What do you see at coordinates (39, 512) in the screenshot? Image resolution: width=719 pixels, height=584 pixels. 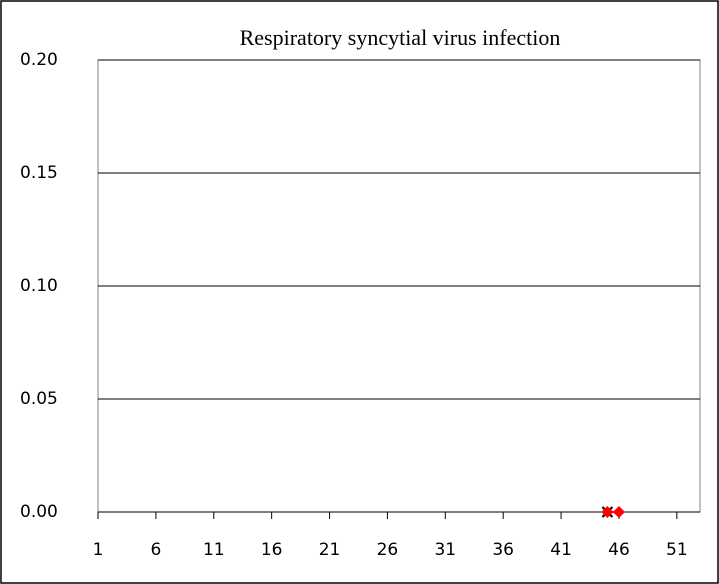 I see `y-tick-label: 0.00` at bounding box center [39, 512].